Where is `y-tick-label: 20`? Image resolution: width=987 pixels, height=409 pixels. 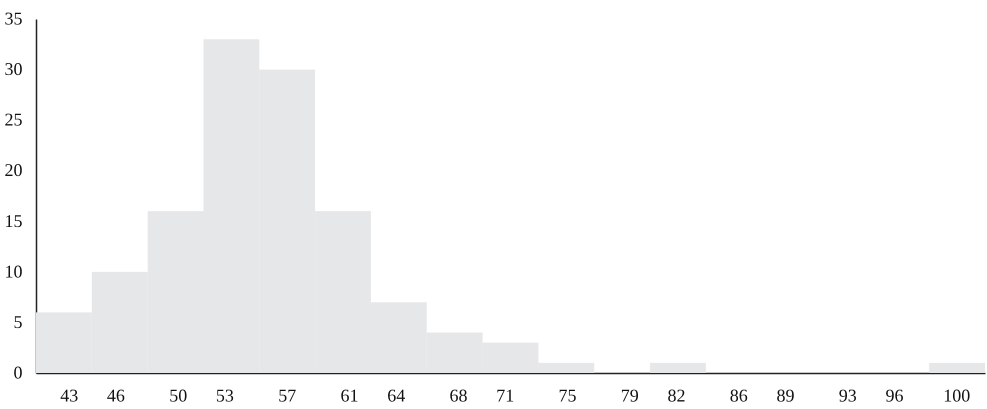 y-tick-label: 20 is located at coordinates (13, 170).